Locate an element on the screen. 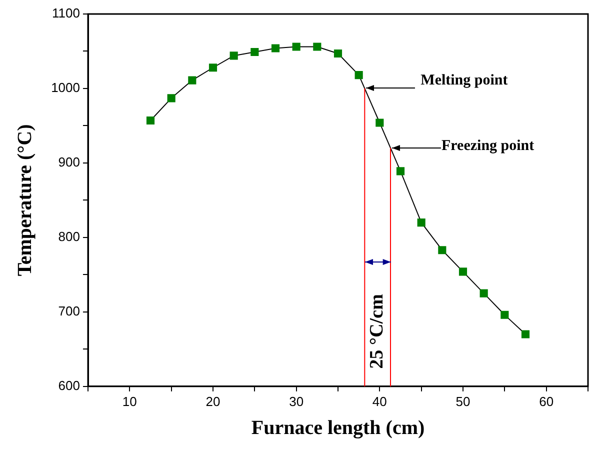  x-tick-label: 60 is located at coordinates (546, 401).